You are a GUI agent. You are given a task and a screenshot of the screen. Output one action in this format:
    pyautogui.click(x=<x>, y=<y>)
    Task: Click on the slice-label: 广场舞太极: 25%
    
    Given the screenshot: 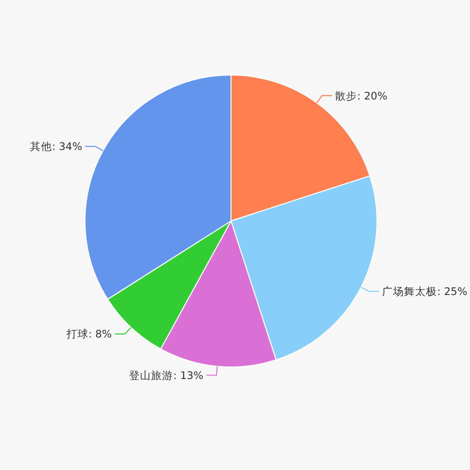 What is the action you would take?
    pyautogui.click(x=425, y=291)
    